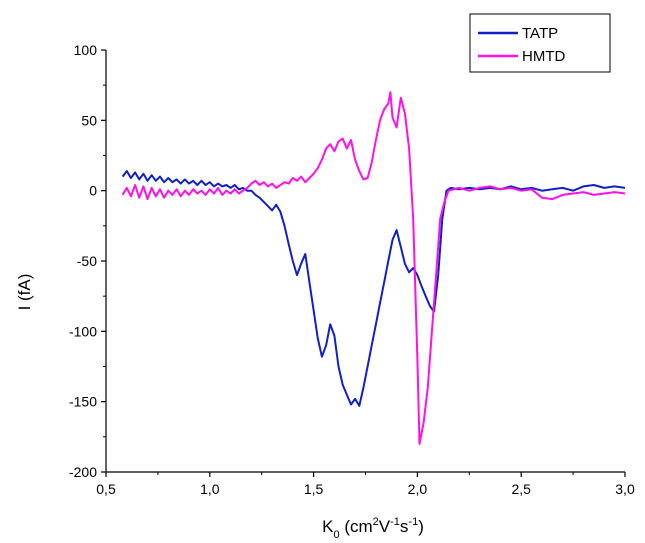 This screenshot has height=543, width=645. Describe the element at coordinates (540, 33) in the screenshot. I see `legend-label-tatp: TATP` at that location.